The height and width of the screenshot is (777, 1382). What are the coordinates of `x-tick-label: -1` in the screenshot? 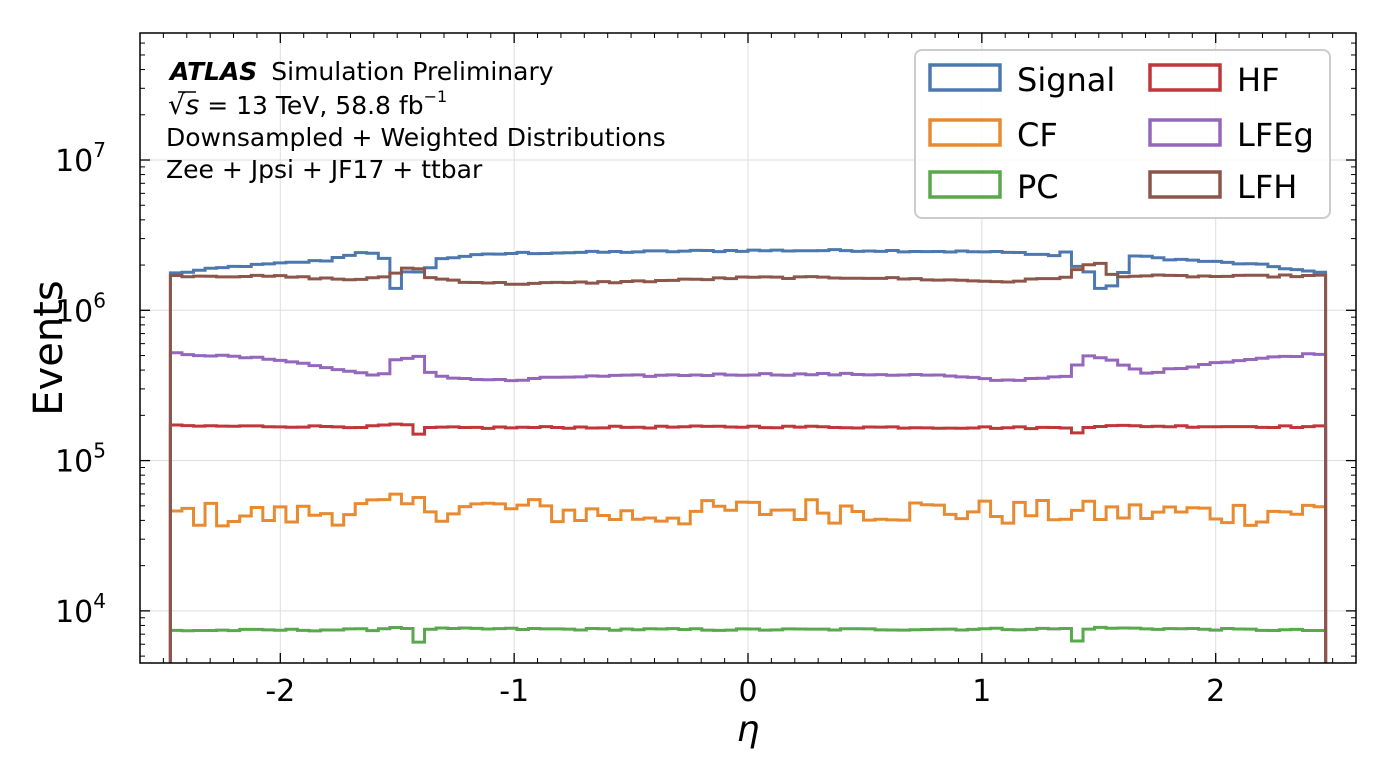 It's located at (514, 691).